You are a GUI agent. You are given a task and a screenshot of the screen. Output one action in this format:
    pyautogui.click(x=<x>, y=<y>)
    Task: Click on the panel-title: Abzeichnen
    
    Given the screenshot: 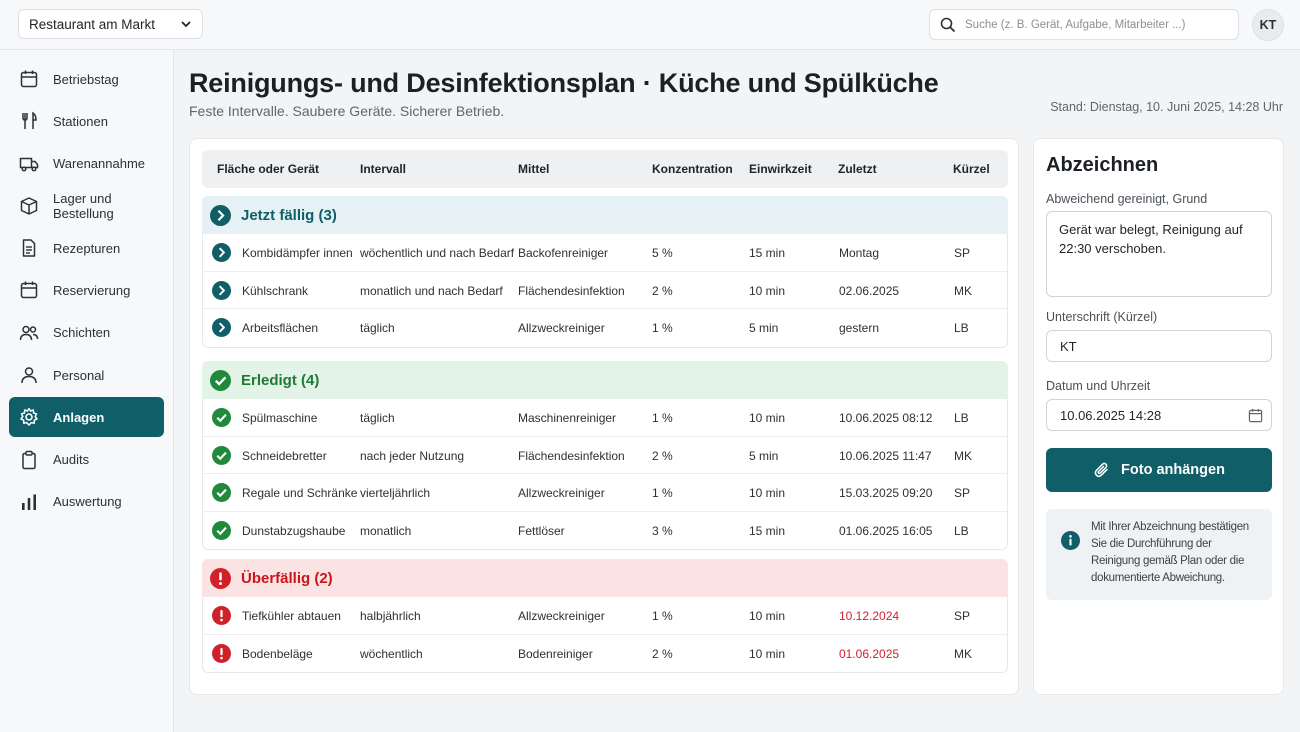 What is the action you would take?
    pyautogui.click(x=1102, y=165)
    